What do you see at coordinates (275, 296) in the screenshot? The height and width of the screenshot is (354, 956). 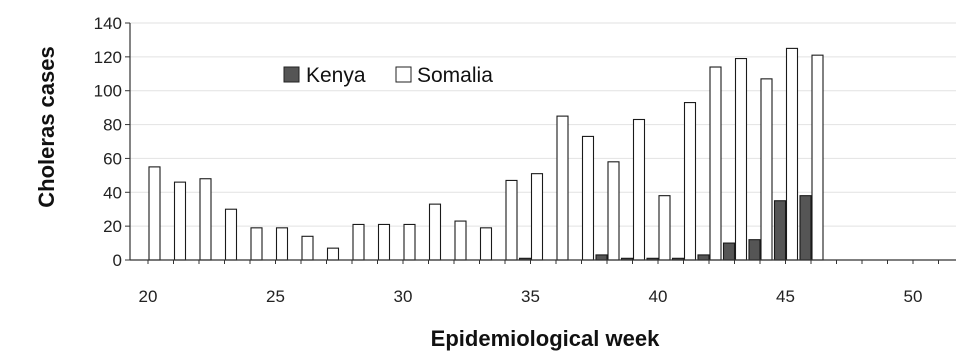 I see `x-tick-label: 25` at bounding box center [275, 296].